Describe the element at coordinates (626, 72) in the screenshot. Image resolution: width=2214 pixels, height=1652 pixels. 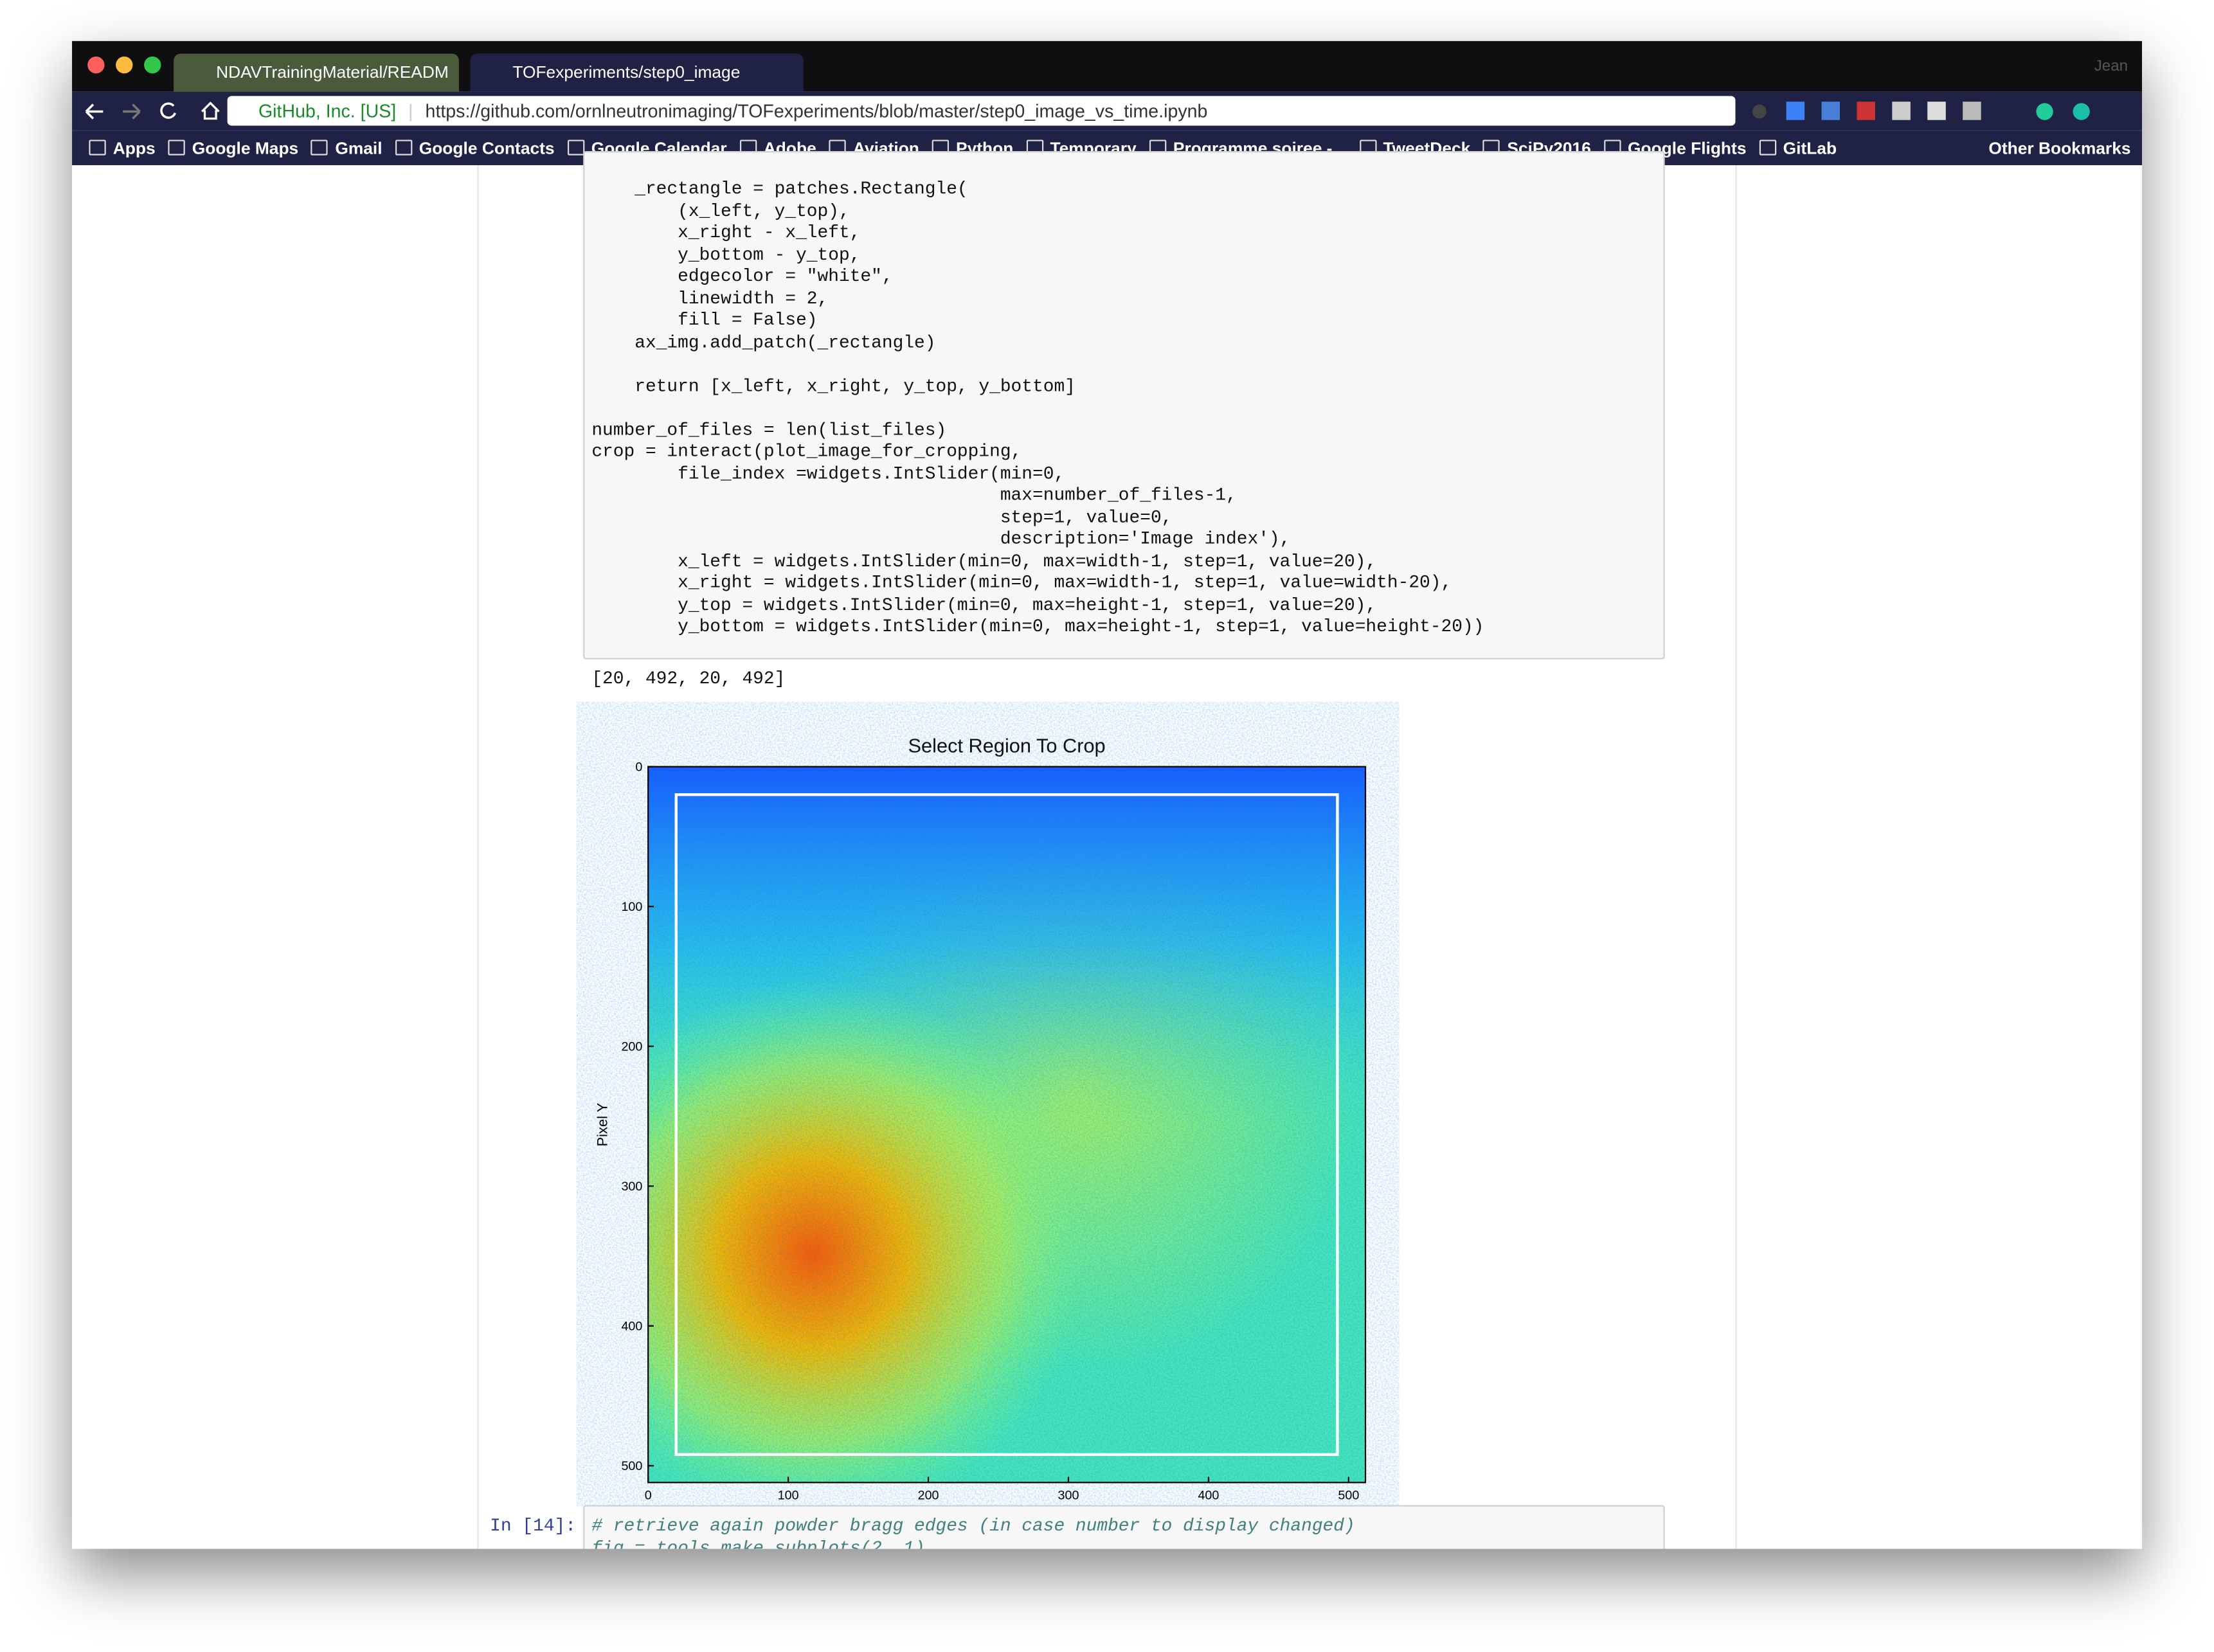
I see `tab-title: TOFexperiments/step0_image` at that location.